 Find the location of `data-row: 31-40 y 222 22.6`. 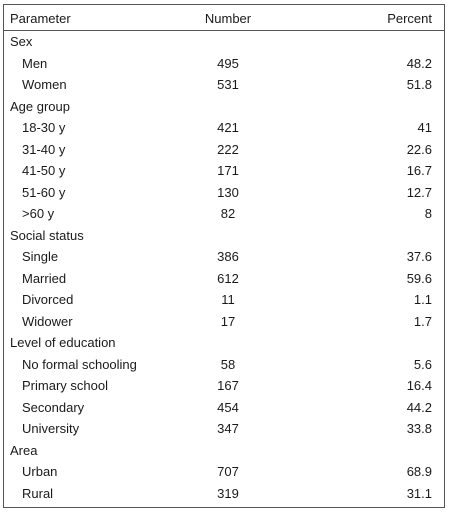

data-row: 31-40 y 222 22.6 is located at coordinates (224, 149).